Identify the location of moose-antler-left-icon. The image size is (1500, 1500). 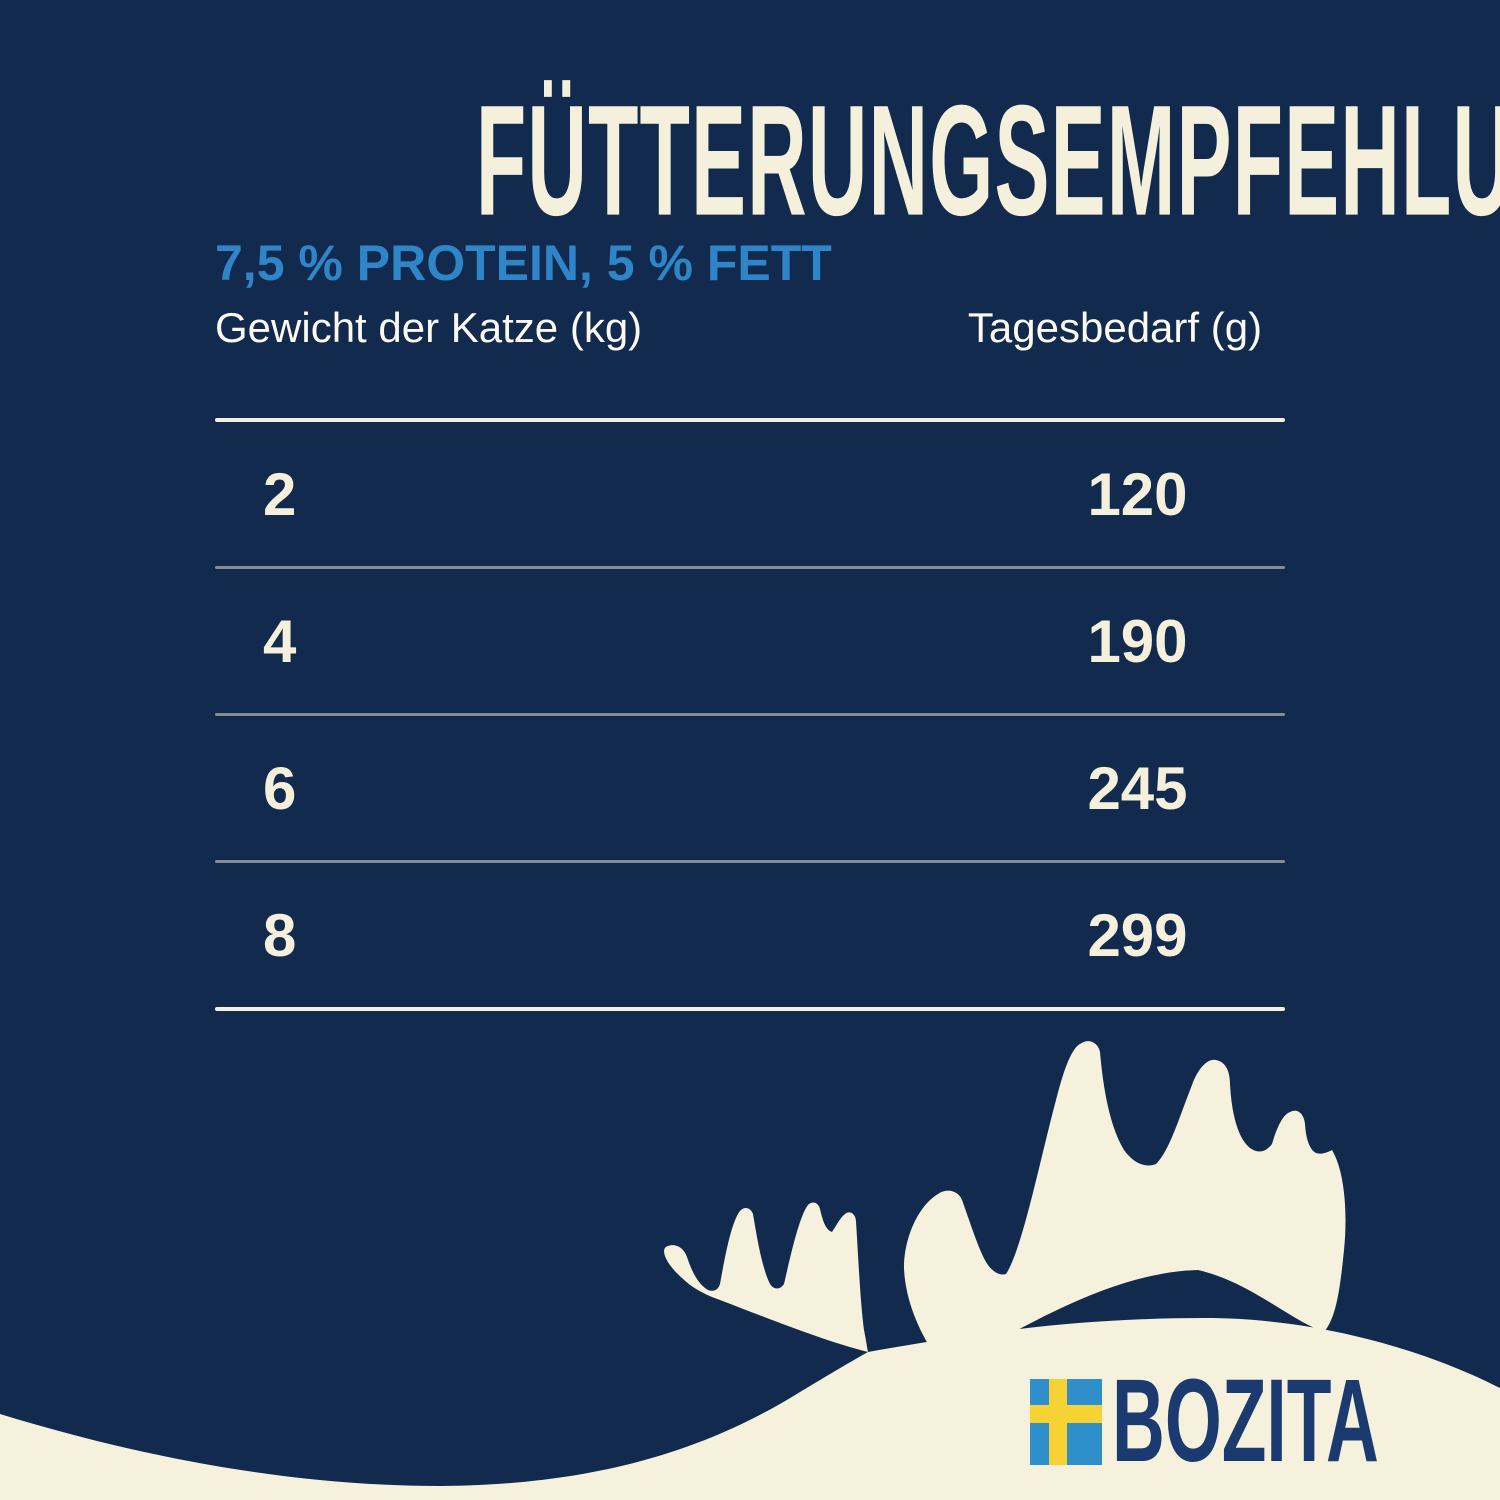
(766, 1277).